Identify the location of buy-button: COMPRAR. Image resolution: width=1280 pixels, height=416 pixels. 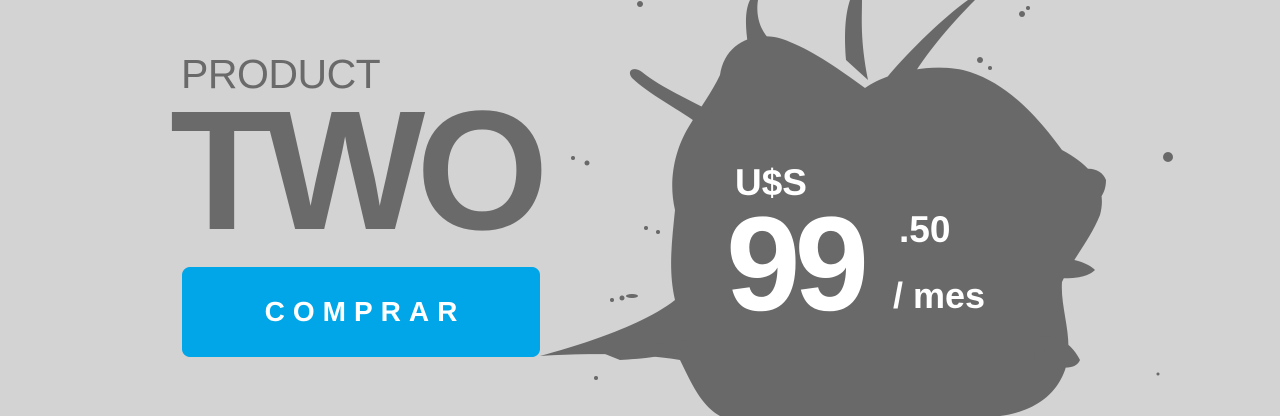
(361, 312).